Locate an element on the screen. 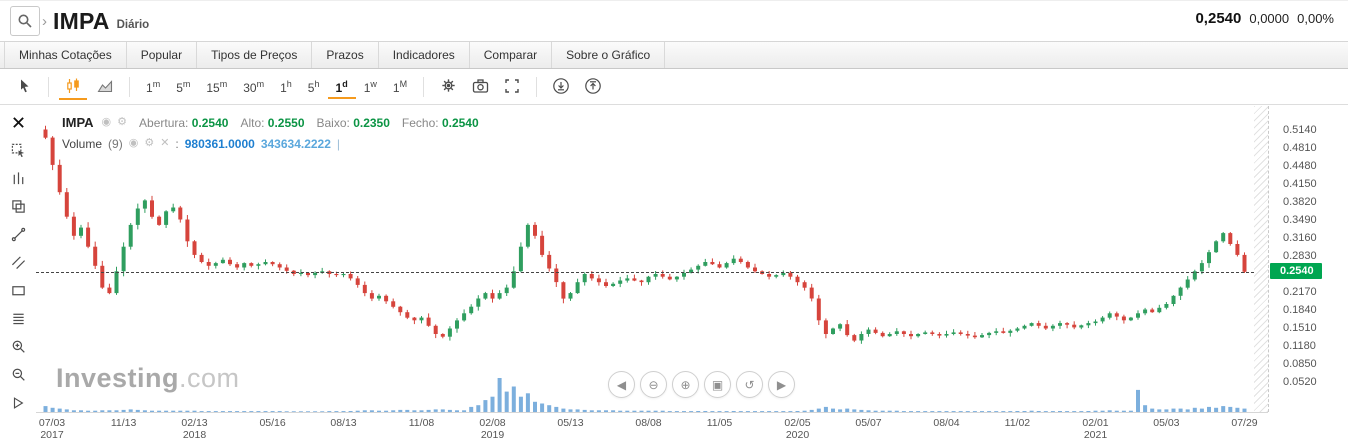 This screenshot has height=445, width=1348. close-panel-button is located at coordinates (18, 122).